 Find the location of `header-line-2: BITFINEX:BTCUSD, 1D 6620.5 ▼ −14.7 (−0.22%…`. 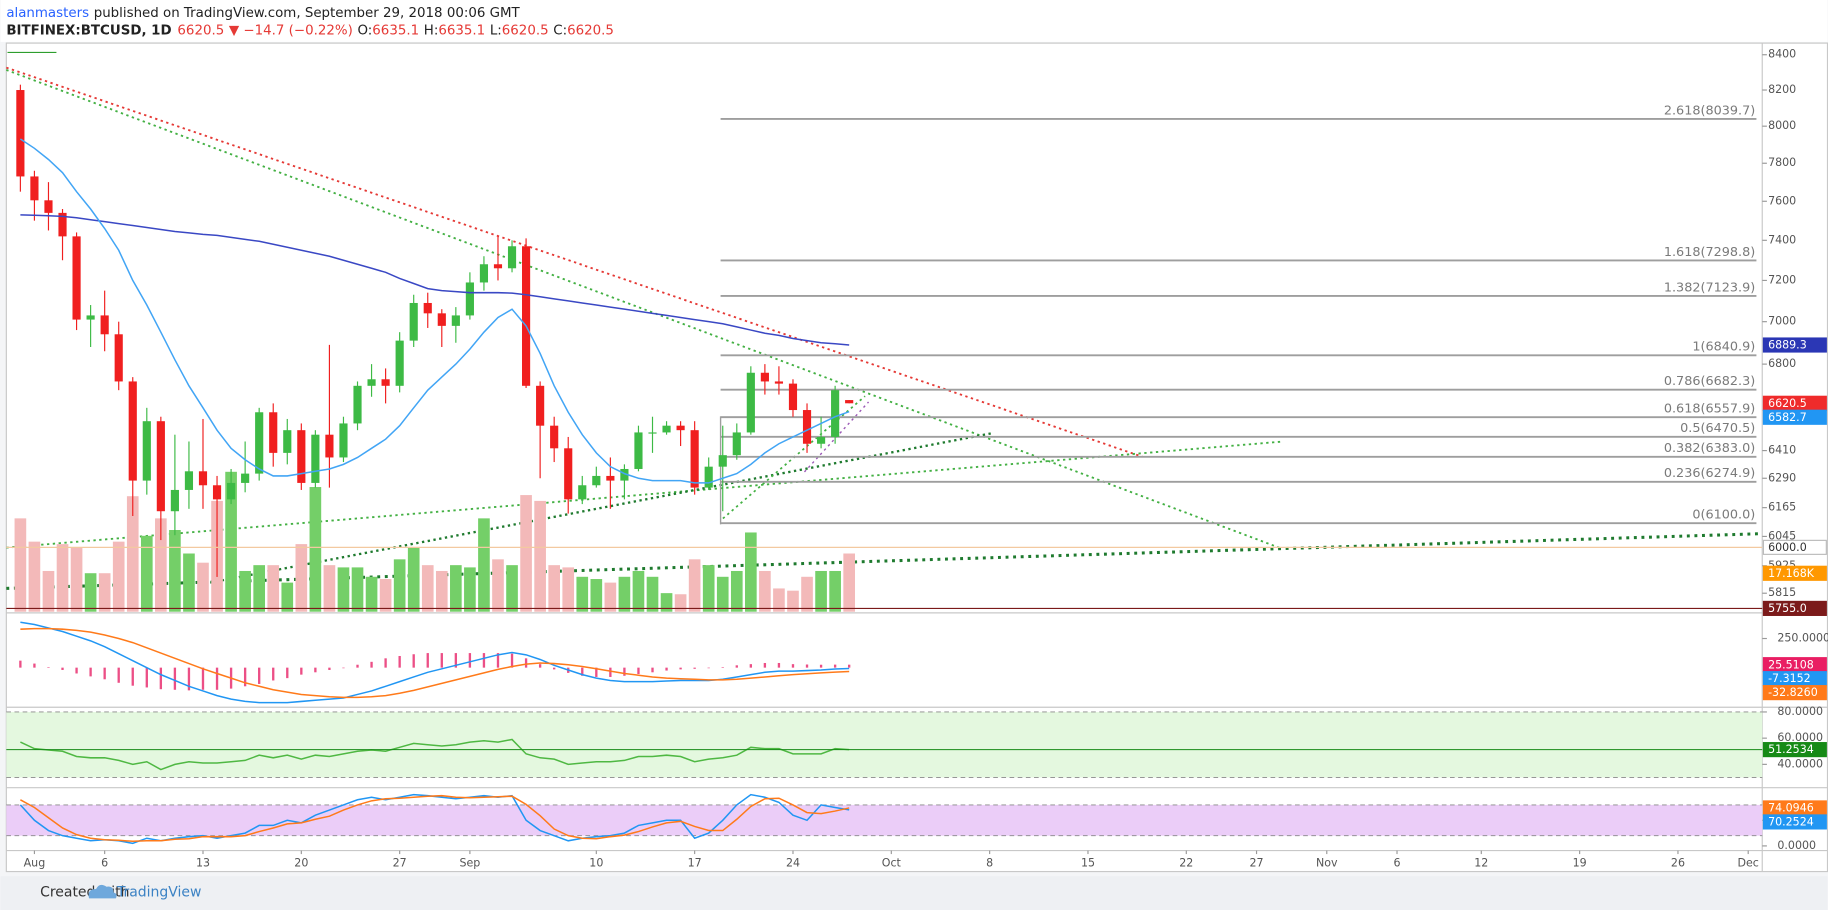

header-line-2: BITFINEX:BTCUSD, 1D 6620.5 ▼ −14.7 (−0.22%… is located at coordinates (310, 30).